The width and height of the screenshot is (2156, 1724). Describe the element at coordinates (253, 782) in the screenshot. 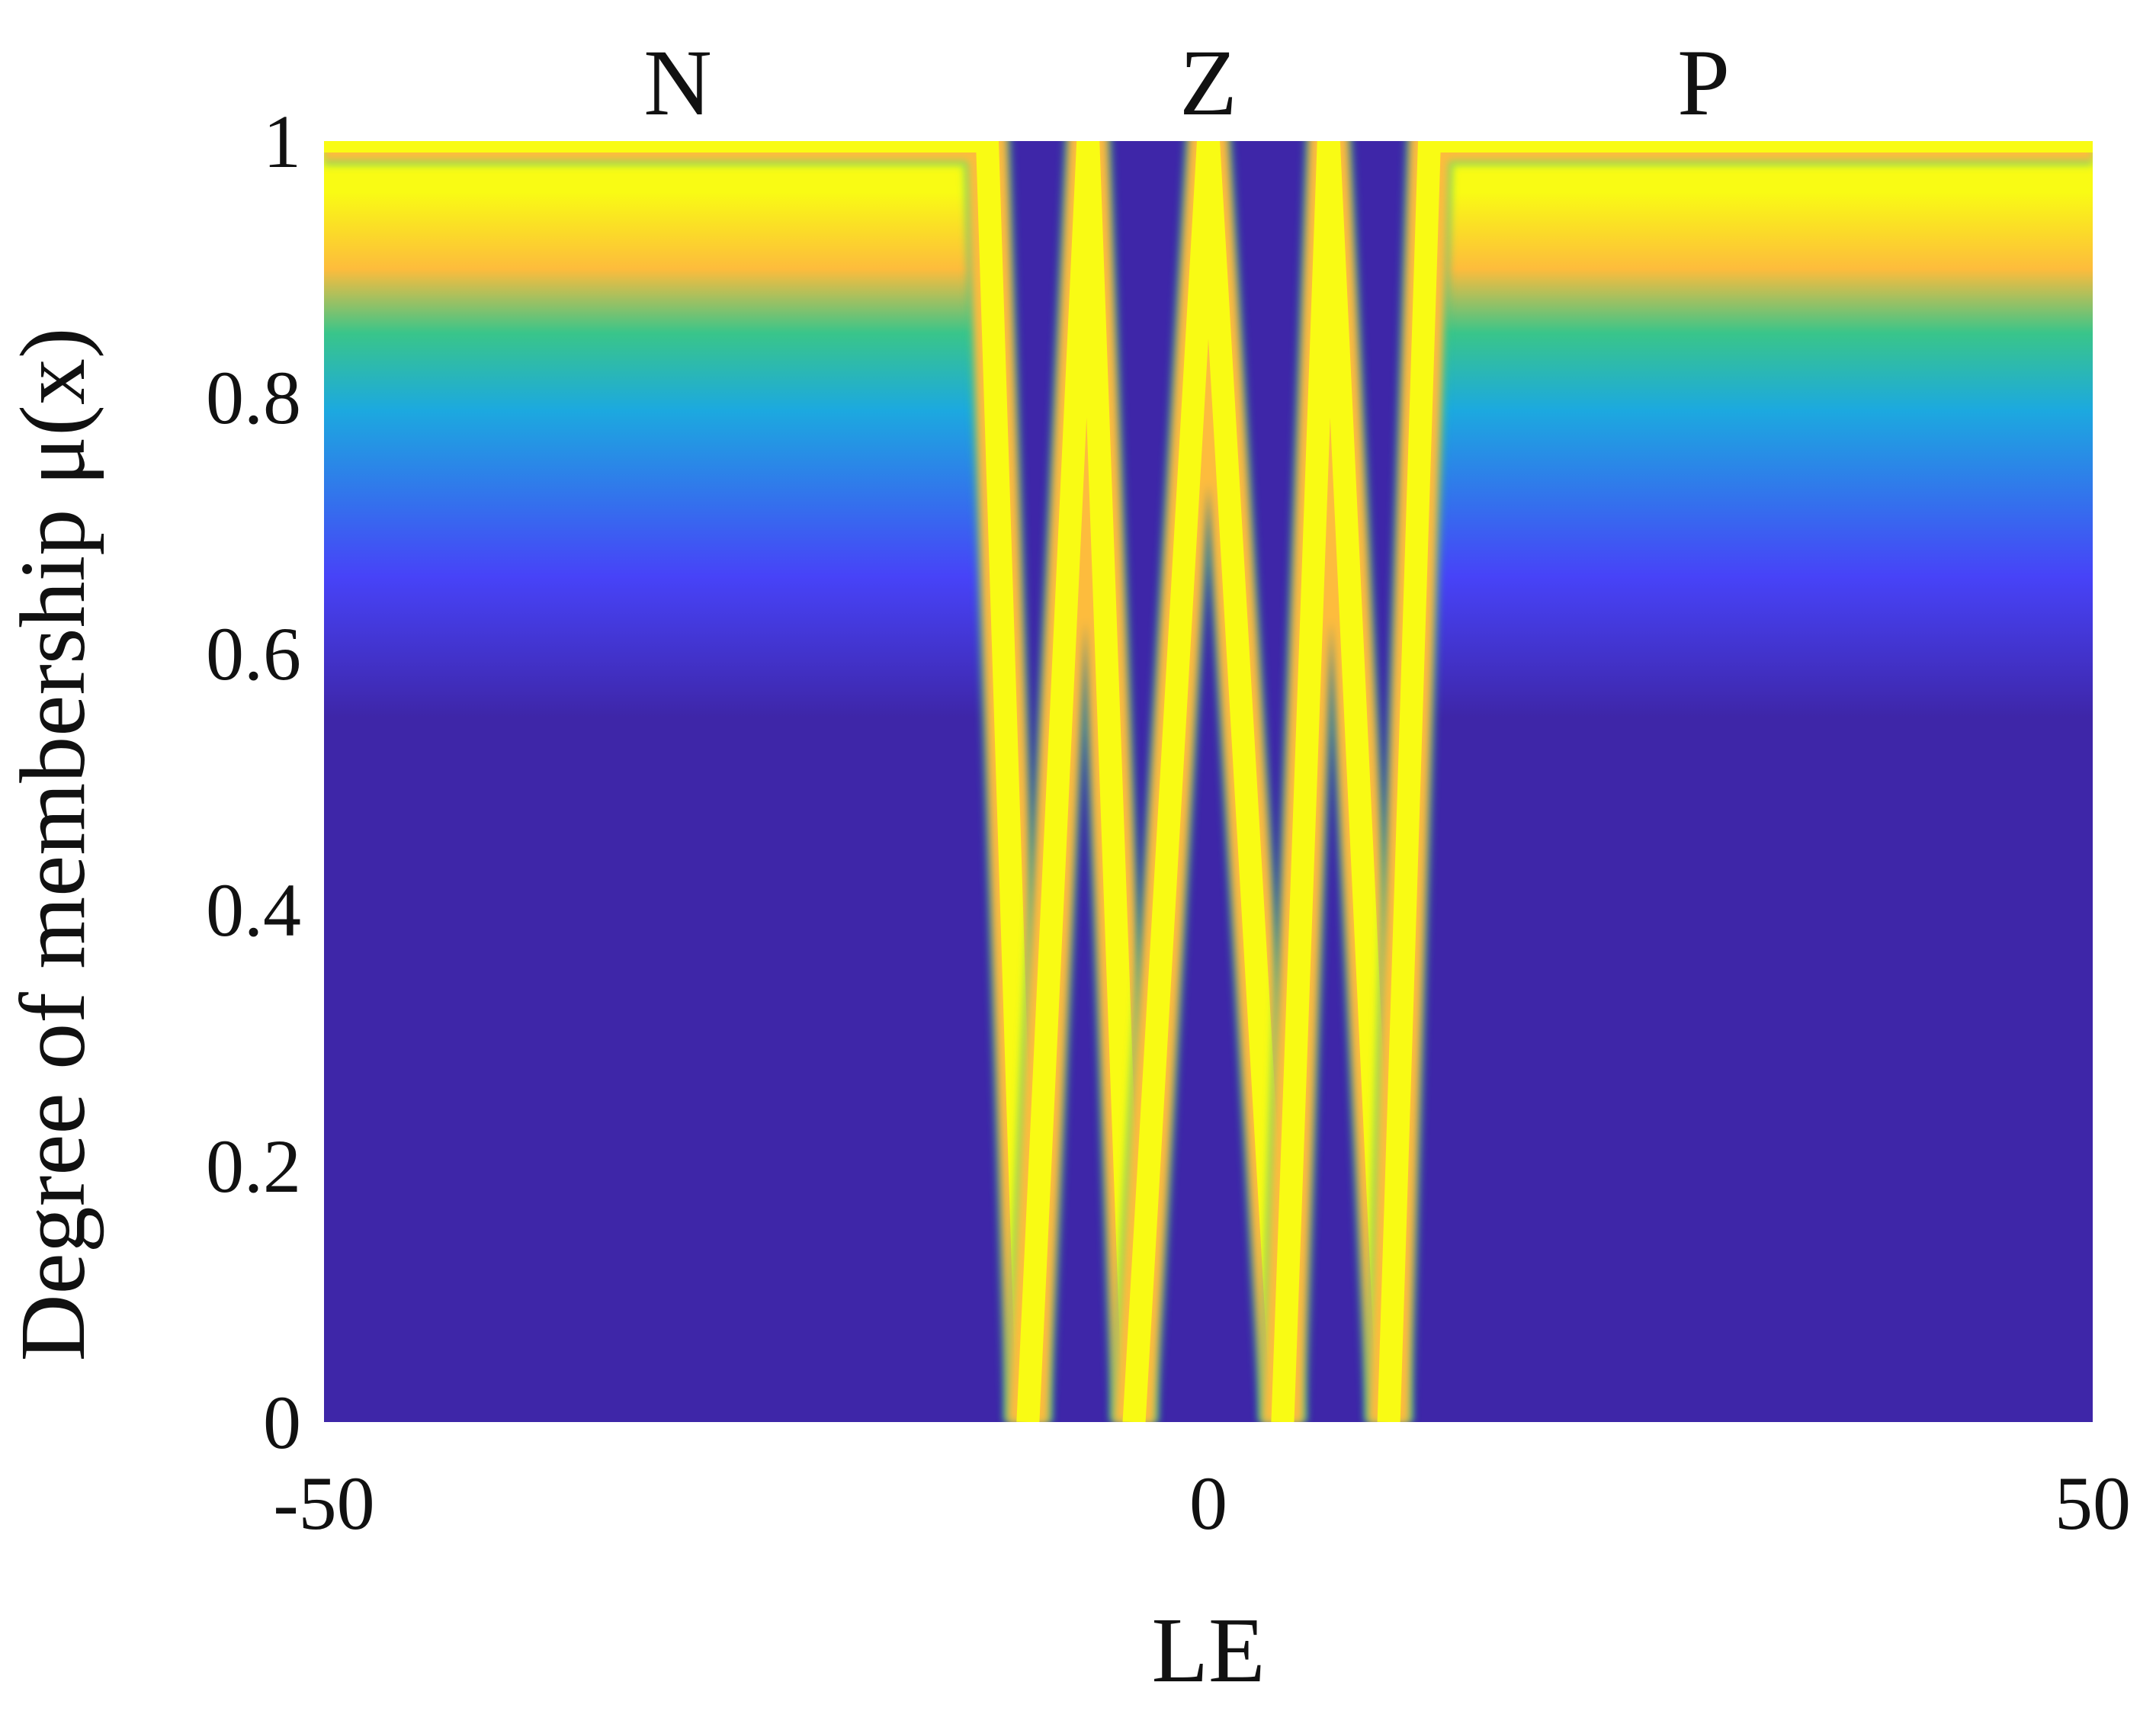

I see `y-axis-ticks: 0 0.2 0.4 0.6 0.8 1` at that location.